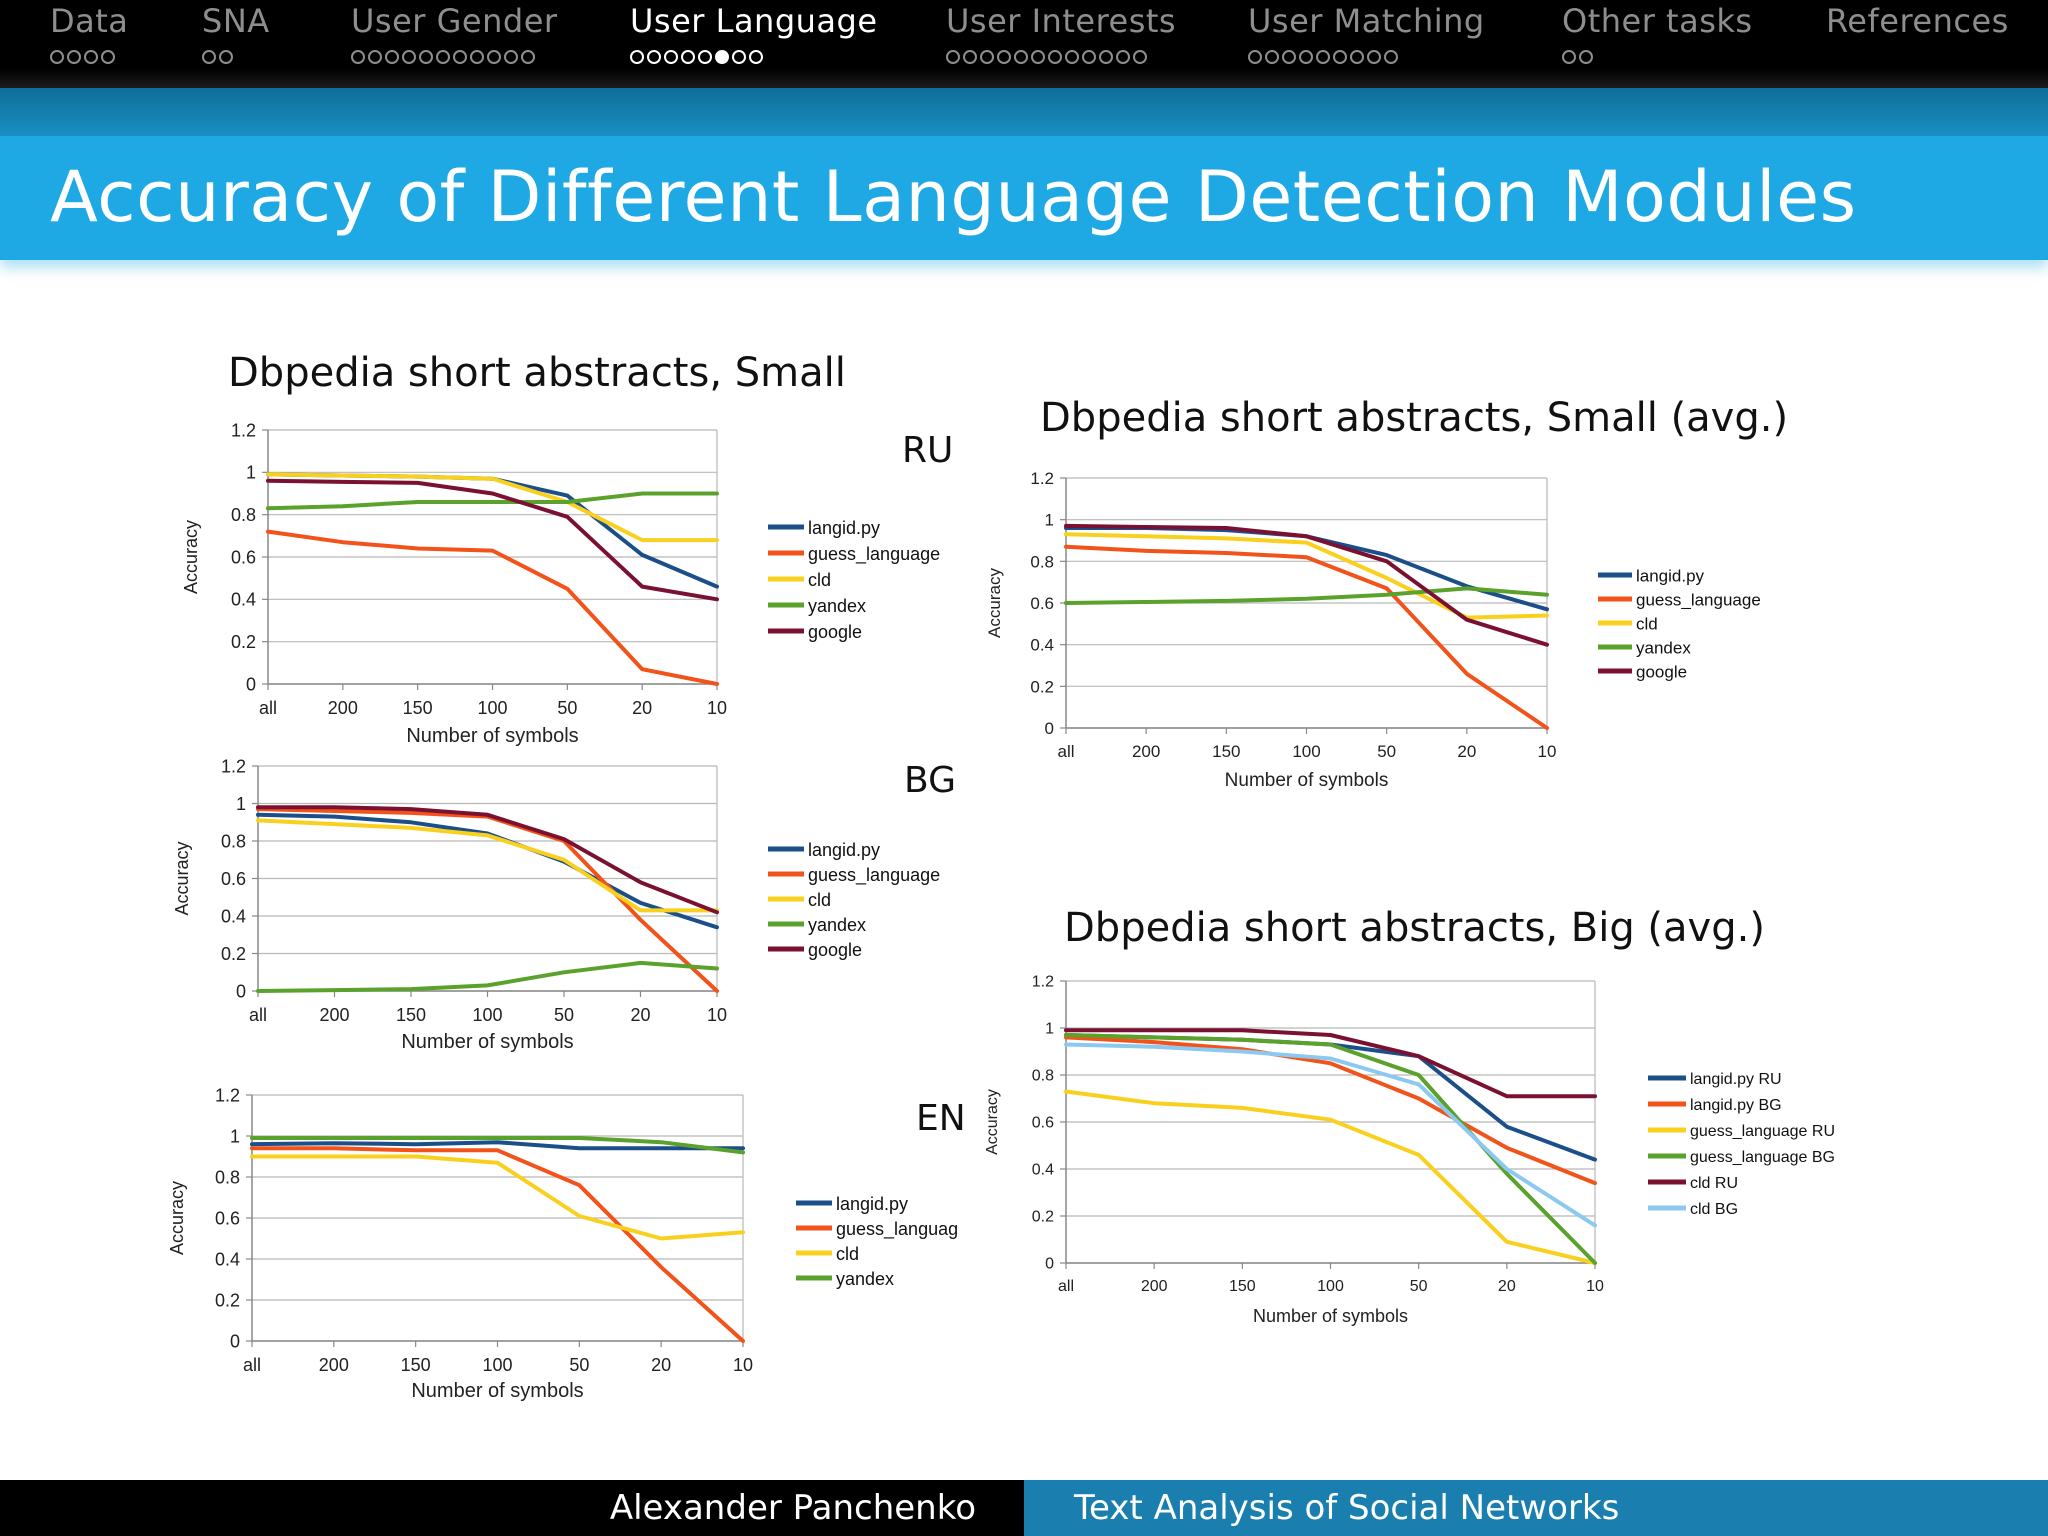 The height and width of the screenshot is (1536, 2048). Describe the element at coordinates (512, 1508) in the screenshot. I see `footer-author-box: Alexander Panchenko` at that location.